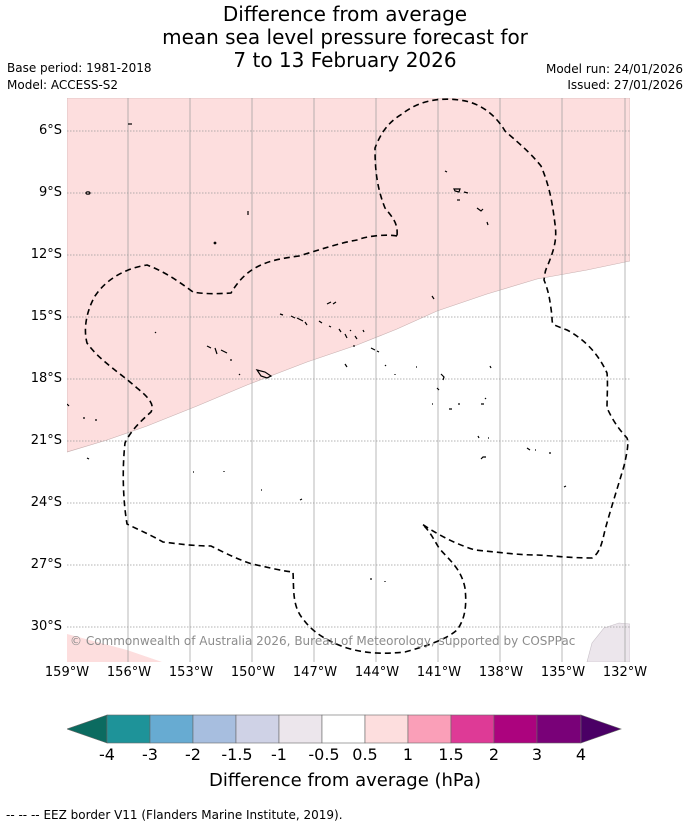 This screenshot has height=827, width=690. I want to click on map-title-line3: 7 to 13 February 2026, so click(345, 60).